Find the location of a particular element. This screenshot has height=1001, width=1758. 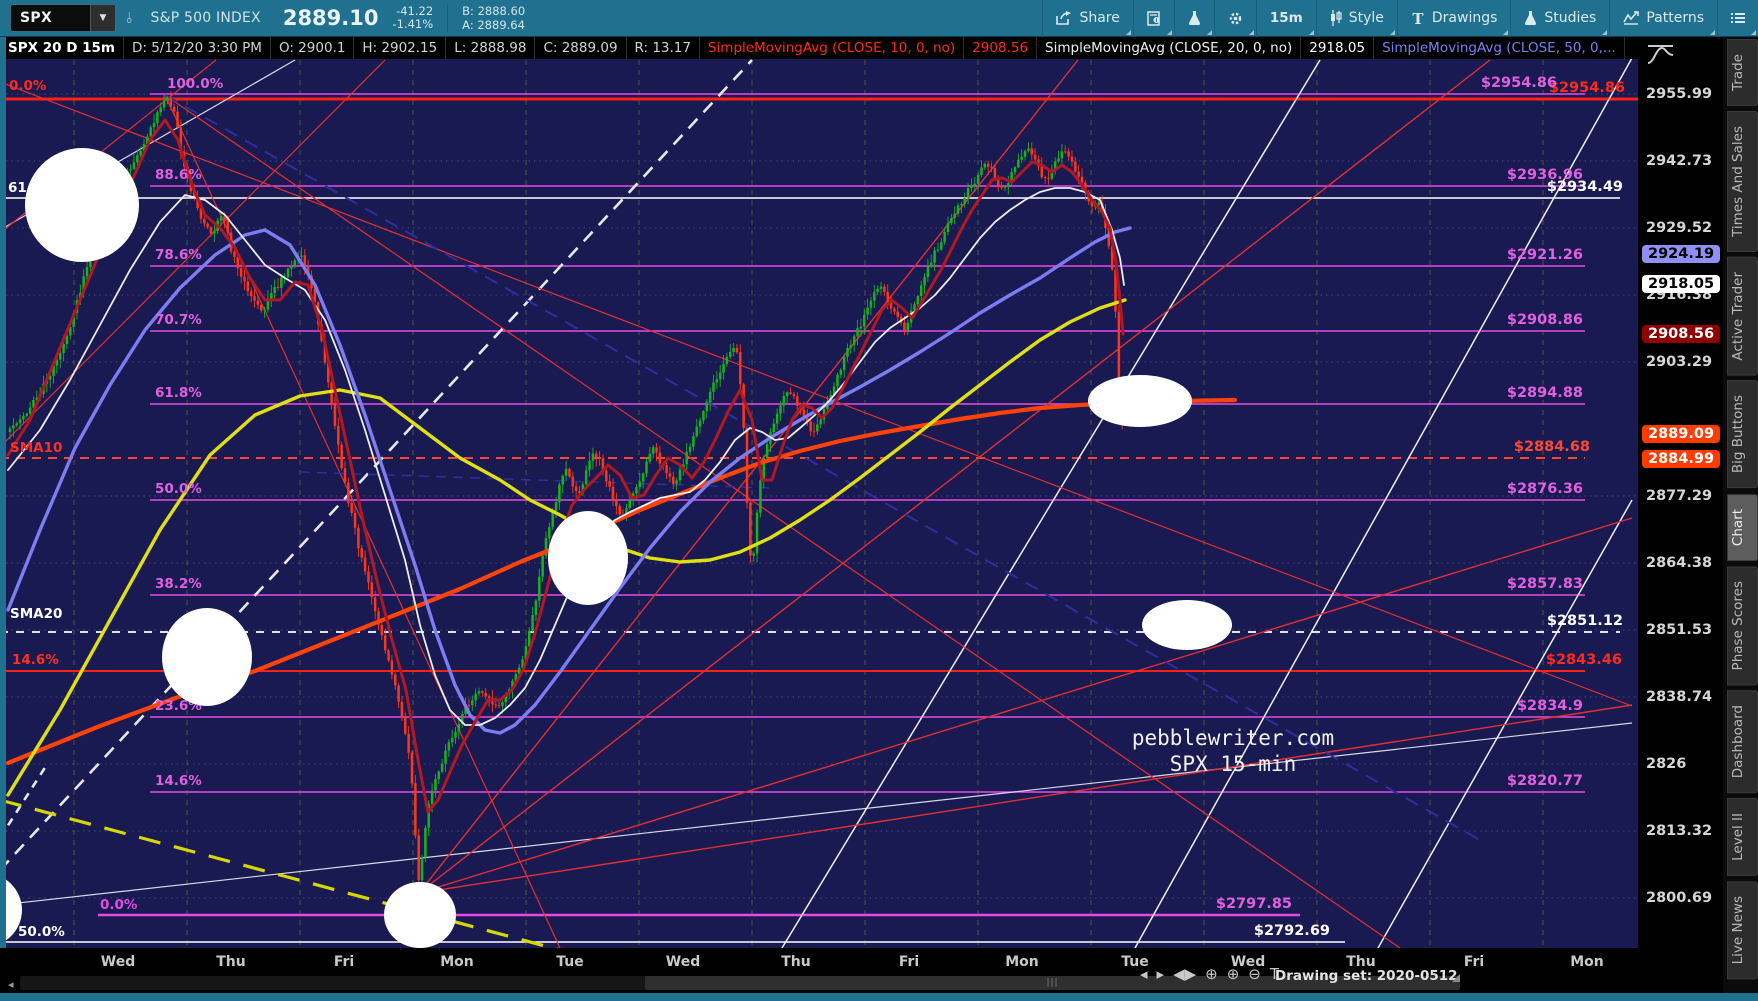

flask-icon is located at coordinates (1194, 18).